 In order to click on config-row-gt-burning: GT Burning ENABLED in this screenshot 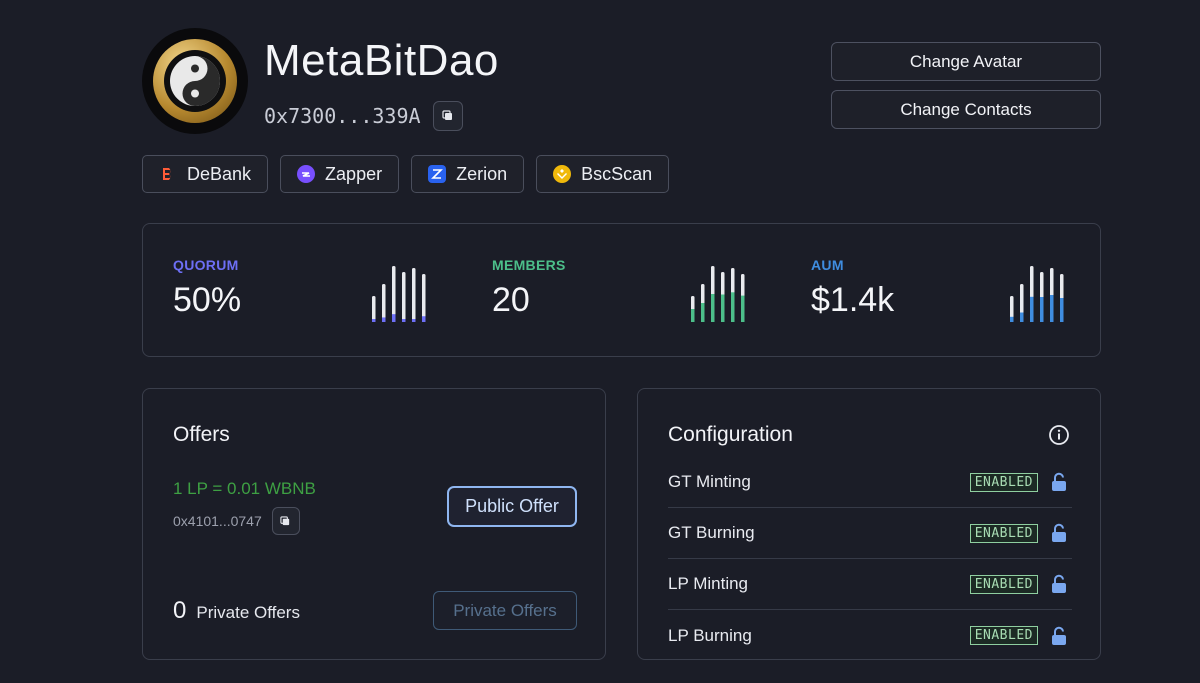, I will do `click(870, 533)`.